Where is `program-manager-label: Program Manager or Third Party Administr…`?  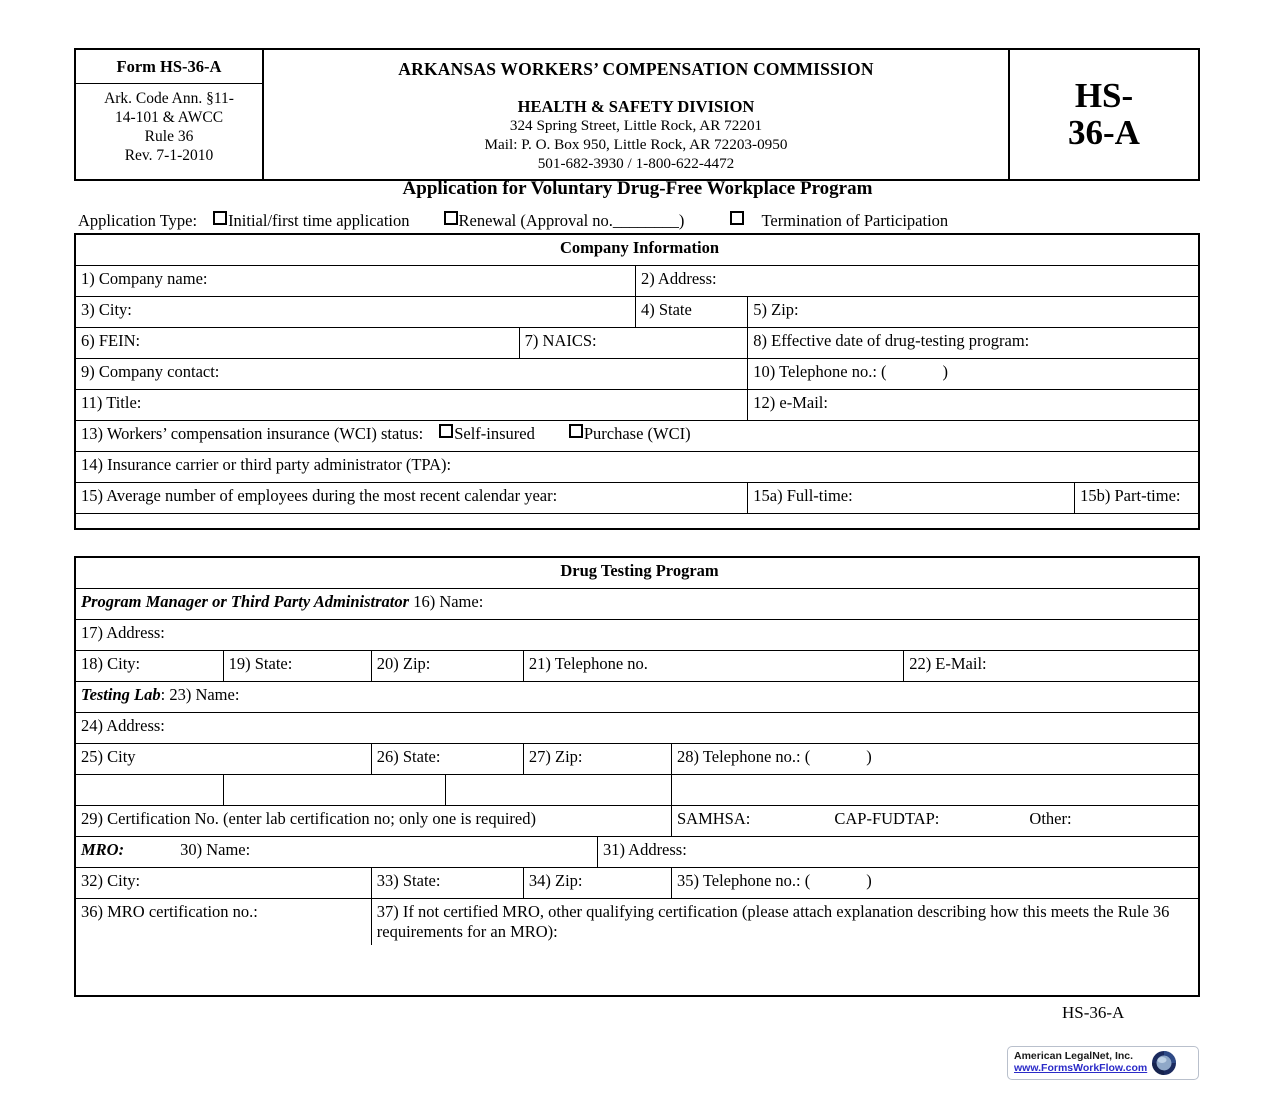
program-manager-label: Program Manager or Third Party Administr… is located at coordinates (245, 601).